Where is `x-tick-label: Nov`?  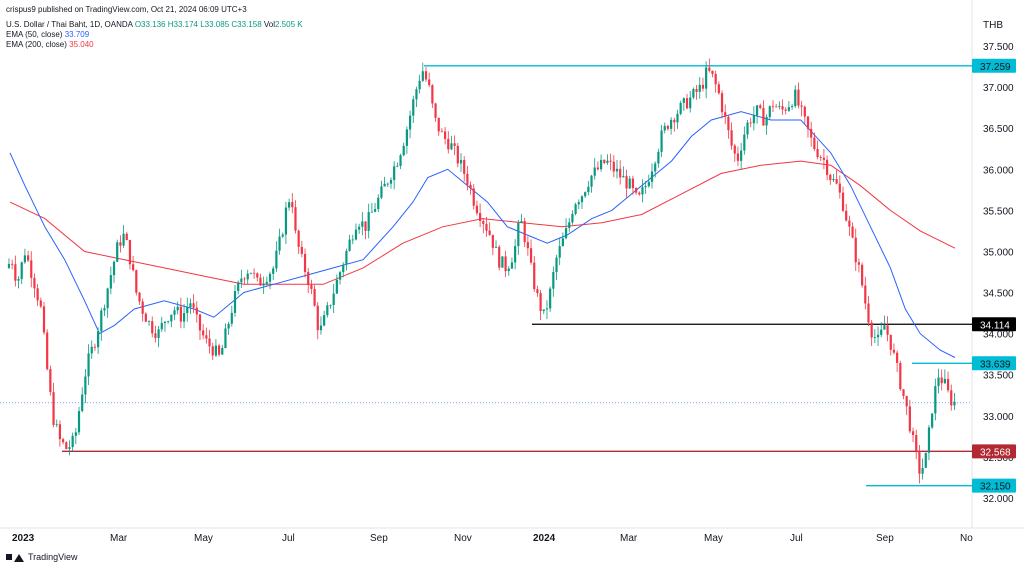 x-tick-label: Nov is located at coordinates (463, 538).